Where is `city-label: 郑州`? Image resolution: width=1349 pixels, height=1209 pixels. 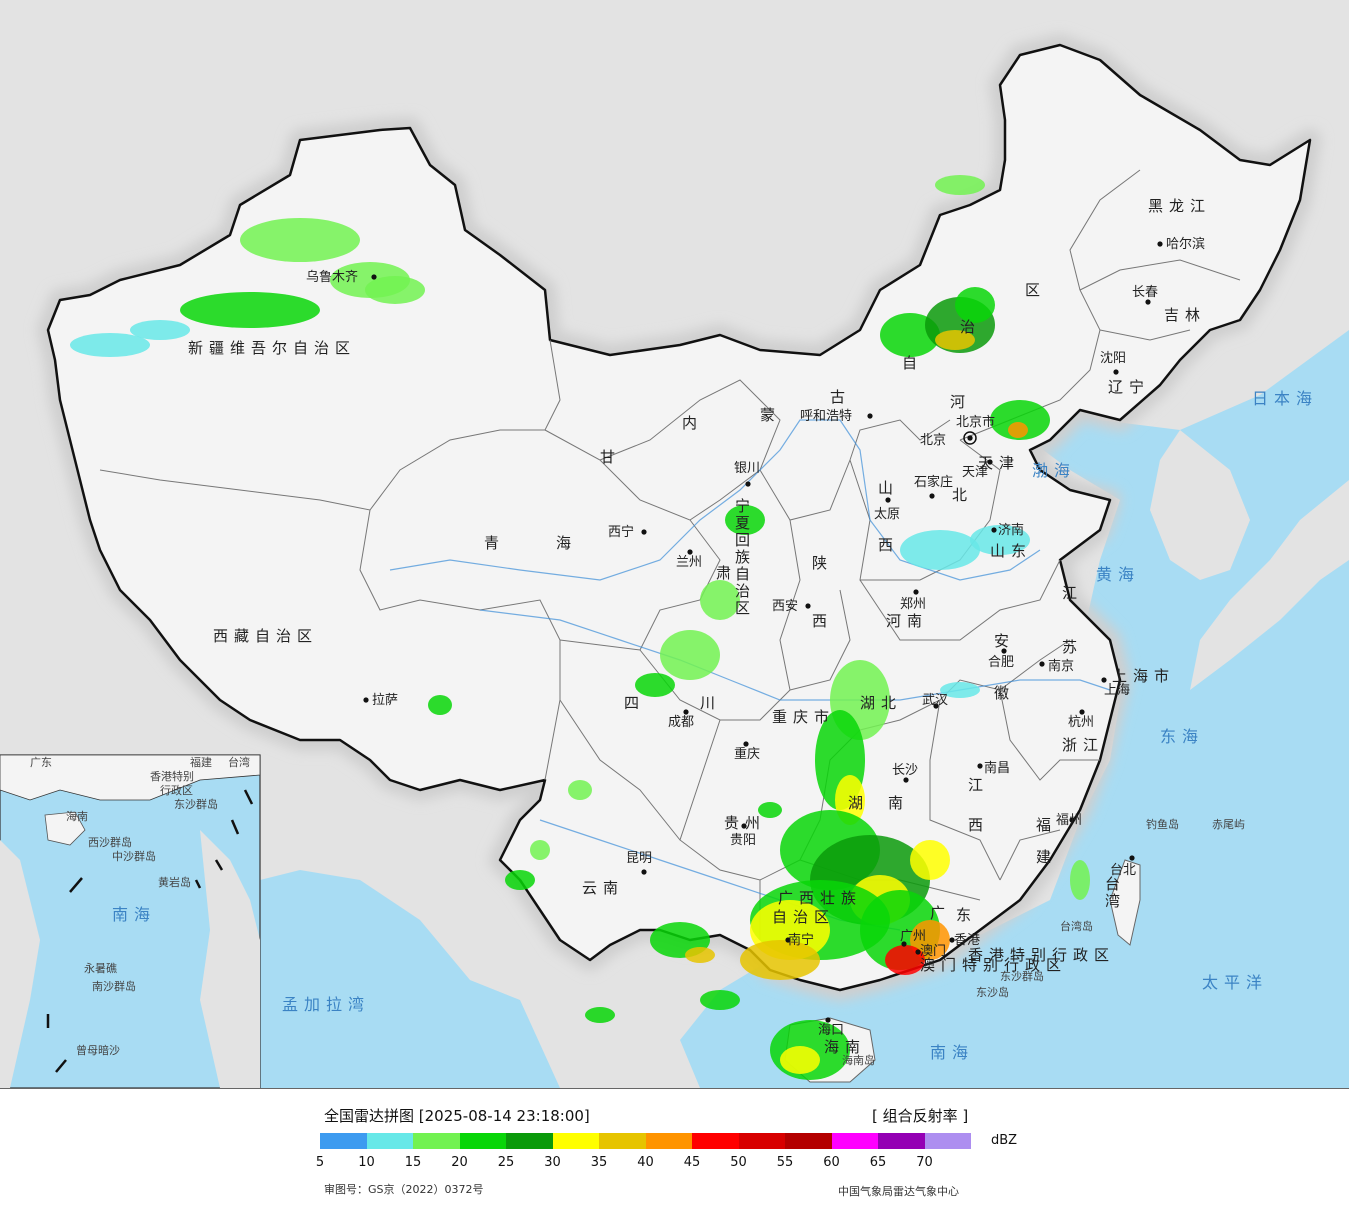
city-label: 郑州 is located at coordinates (913, 604).